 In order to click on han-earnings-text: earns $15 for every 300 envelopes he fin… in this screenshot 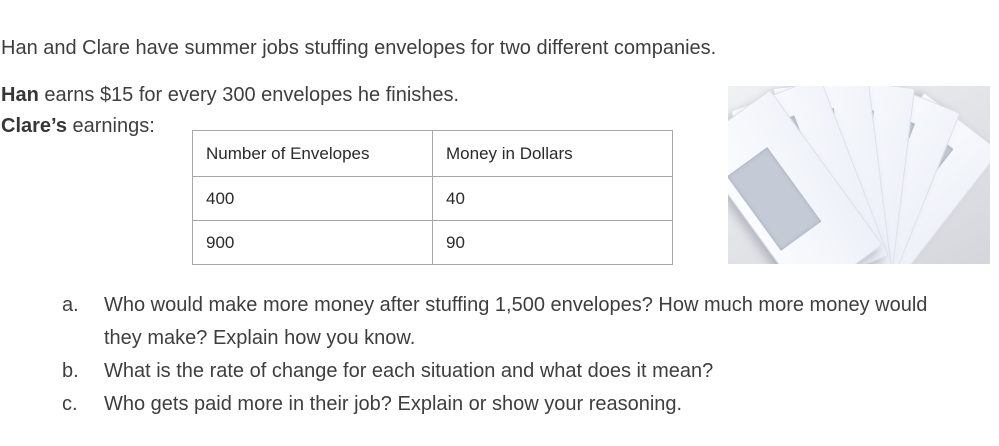, I will do `click(249, 95)`.